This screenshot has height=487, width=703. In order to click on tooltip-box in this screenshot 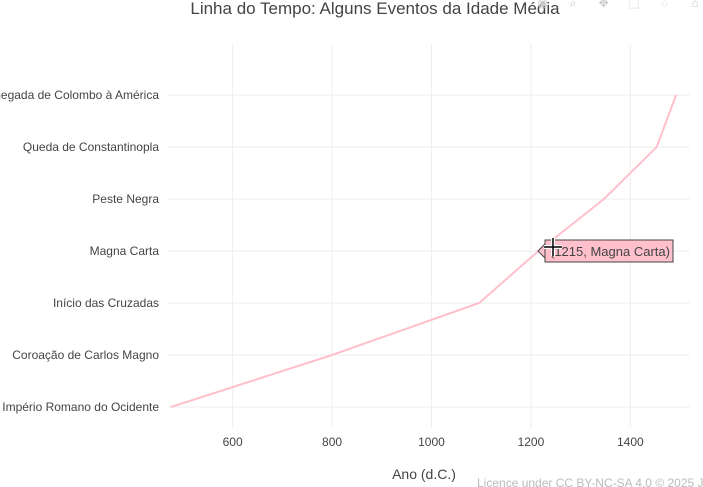, I will do `click(609, 251)`.